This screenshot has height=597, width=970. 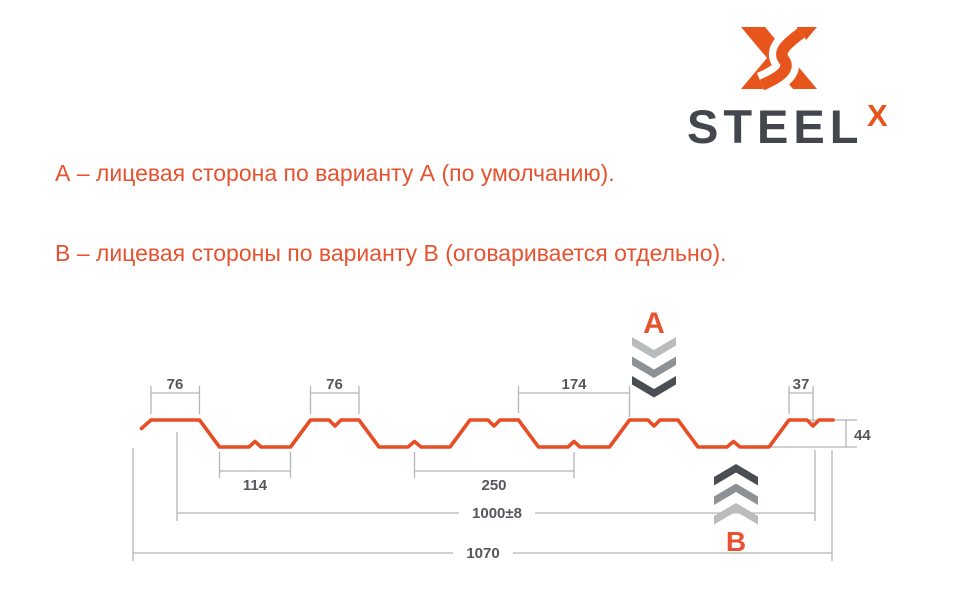 I want to click on dim-label-250: 250, so click(x=493, y=485).